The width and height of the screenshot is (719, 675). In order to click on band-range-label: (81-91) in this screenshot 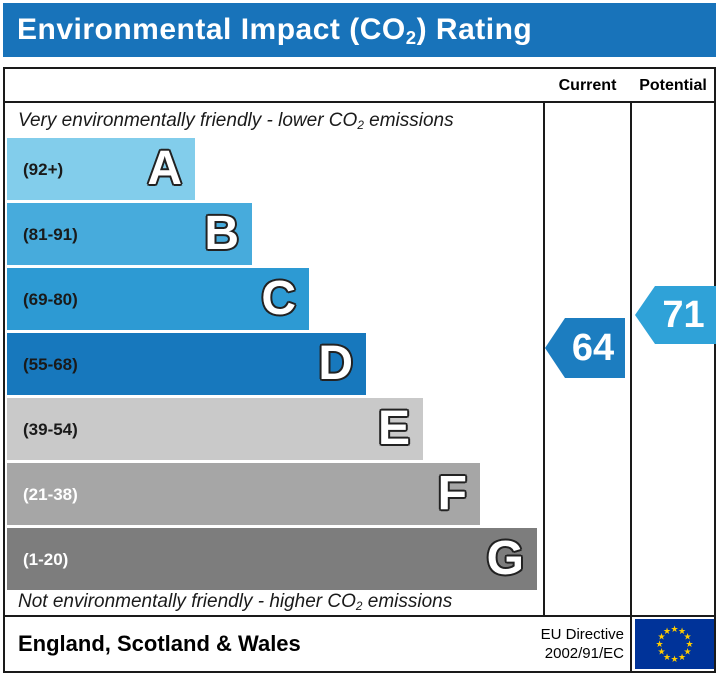, I will do `click(50, 234)`.